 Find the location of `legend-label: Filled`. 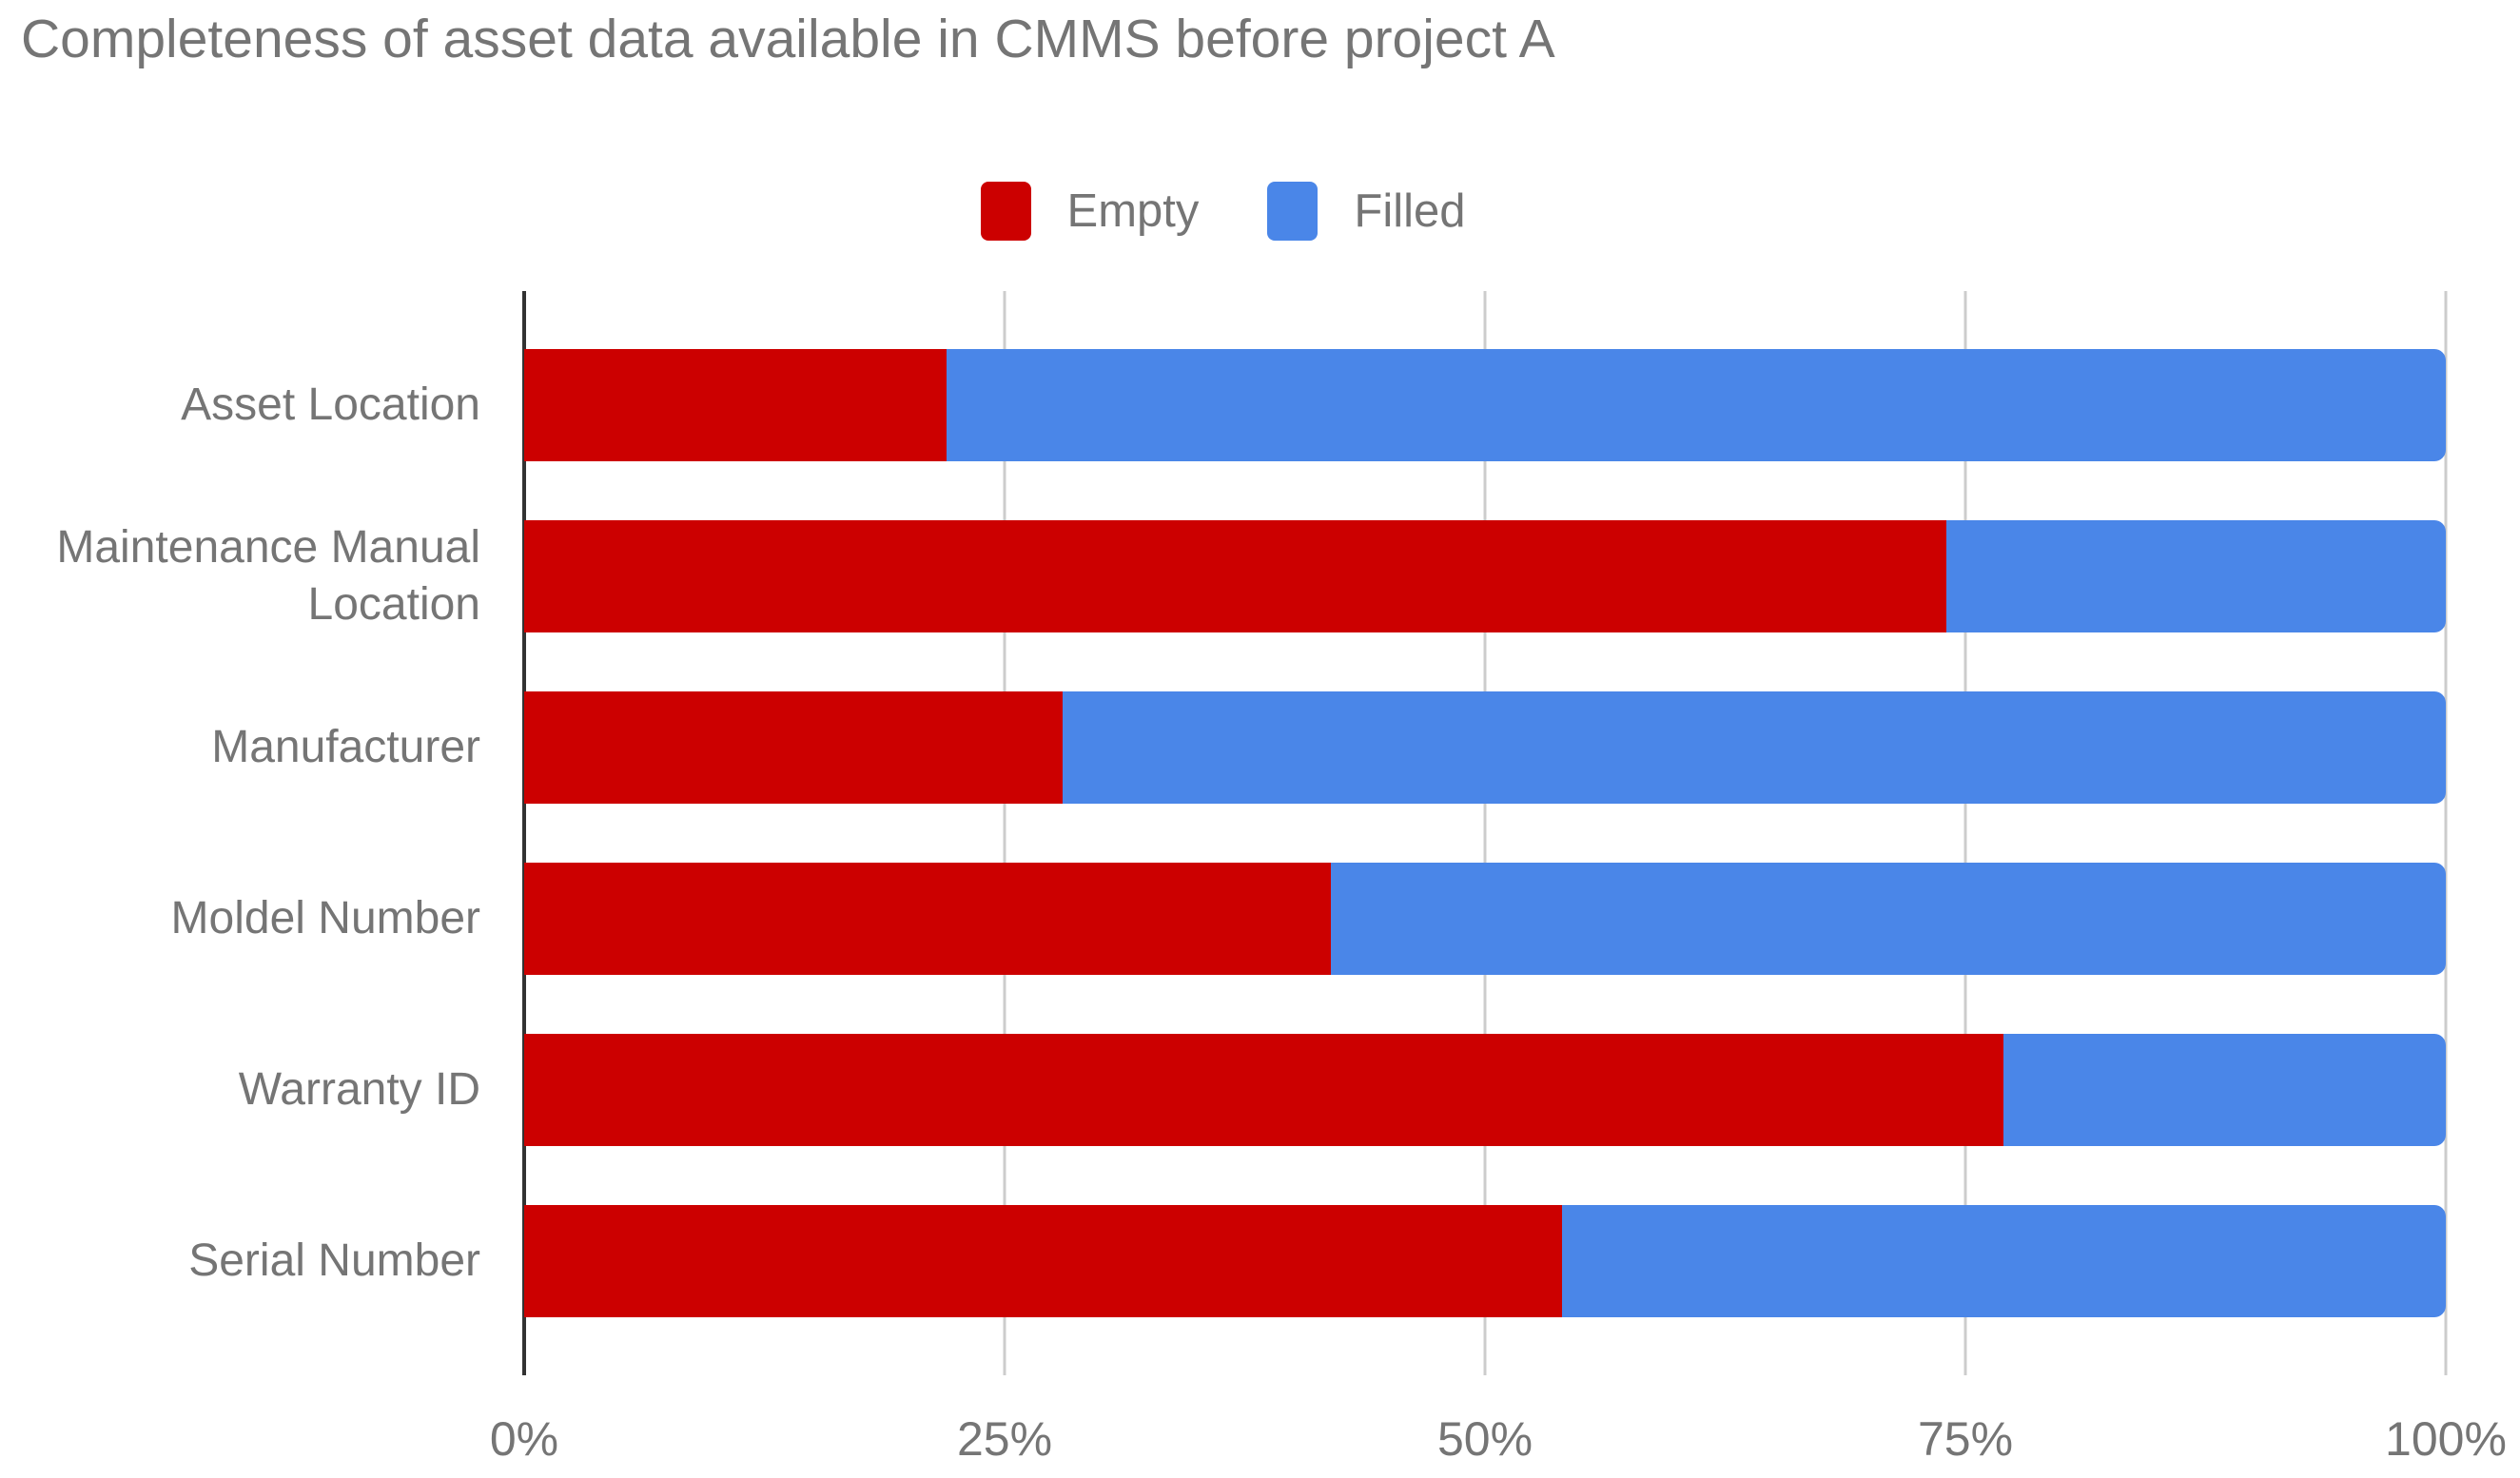

legend-label: Filled is located at coordinates (1410, 211).